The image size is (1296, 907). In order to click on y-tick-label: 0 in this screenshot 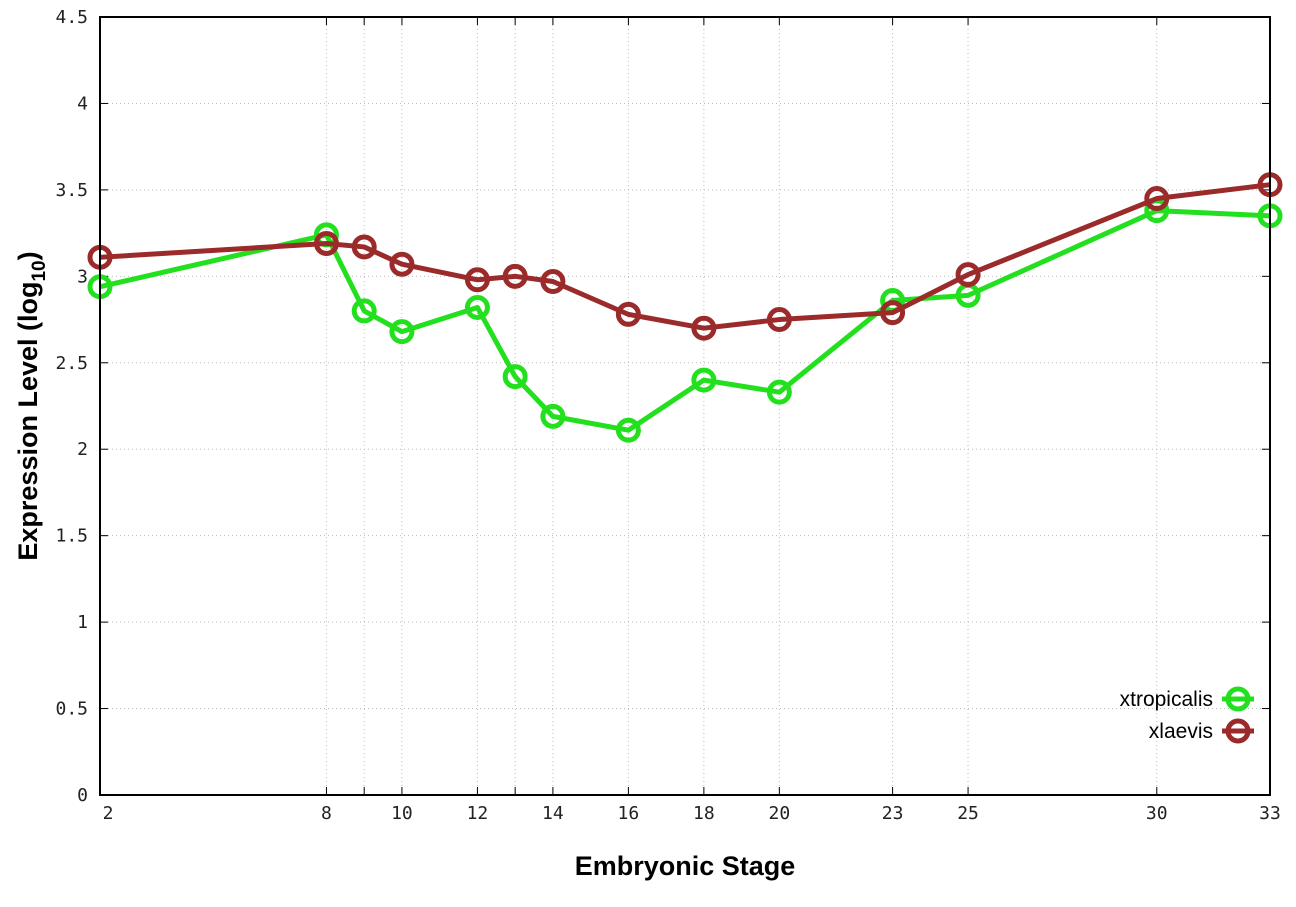, I will do `click(82, 795)`.